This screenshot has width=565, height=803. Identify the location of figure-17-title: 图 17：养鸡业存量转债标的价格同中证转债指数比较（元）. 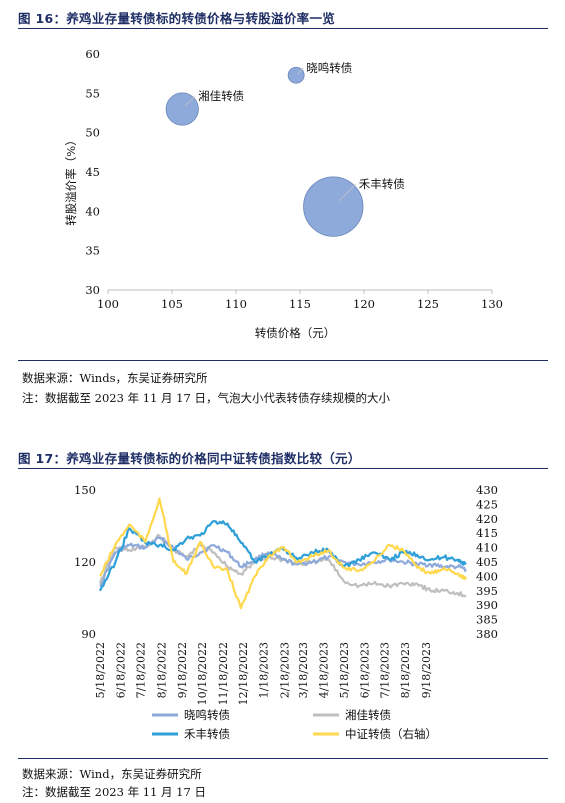
(189, 458).